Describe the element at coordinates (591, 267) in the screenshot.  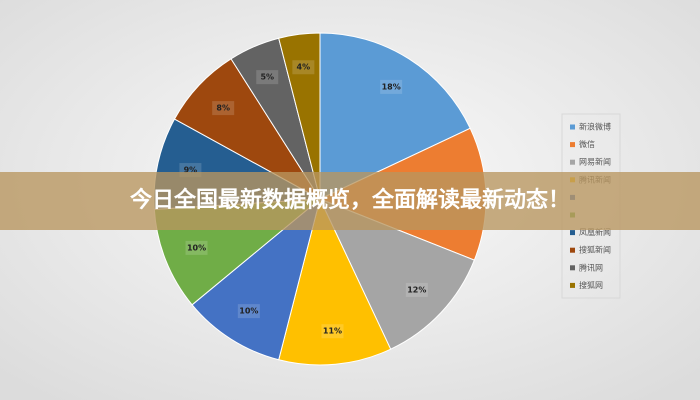
I see `legend-text: 腾讯网` at that location.